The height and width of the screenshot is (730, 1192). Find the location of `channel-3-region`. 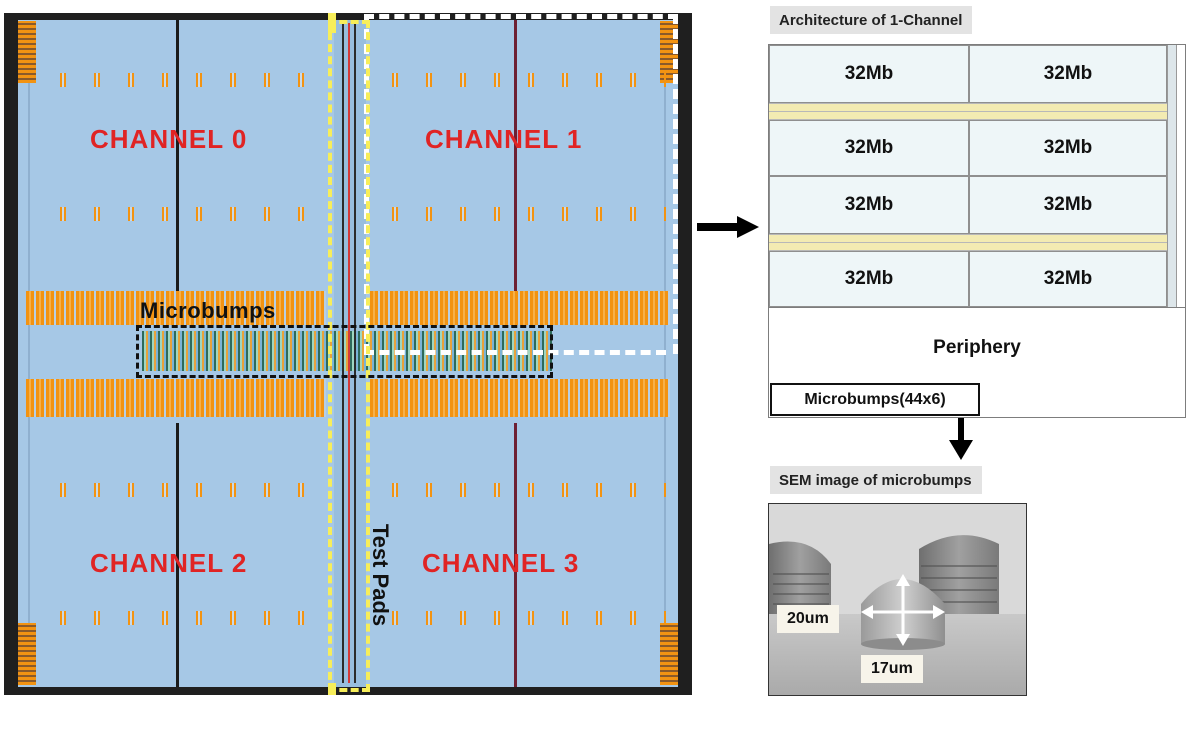

channel-3-region is located at coordinates (522, 554).